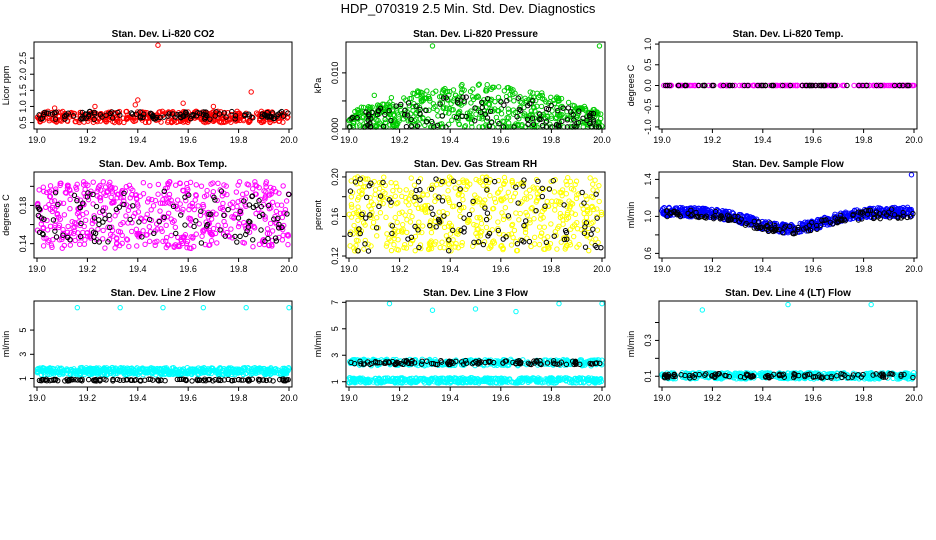 Image resolution: width=936 pixels, height=540 pixels. What do you see at coordinates (88, 140) in the screenshot?
I see `x-tick-label: 19.2` at bounding box center [88, 140].